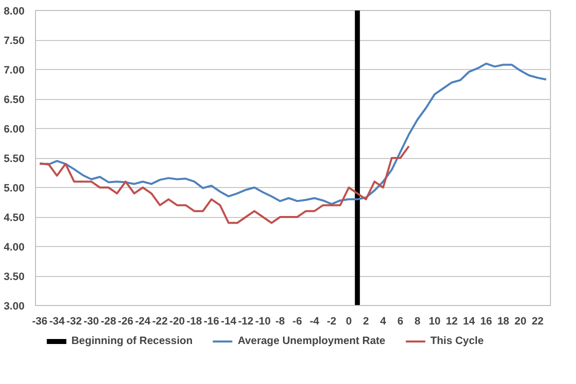 The image size is (576, 384). I want to click on y-tick-label: 5.00, so click(14, 188).